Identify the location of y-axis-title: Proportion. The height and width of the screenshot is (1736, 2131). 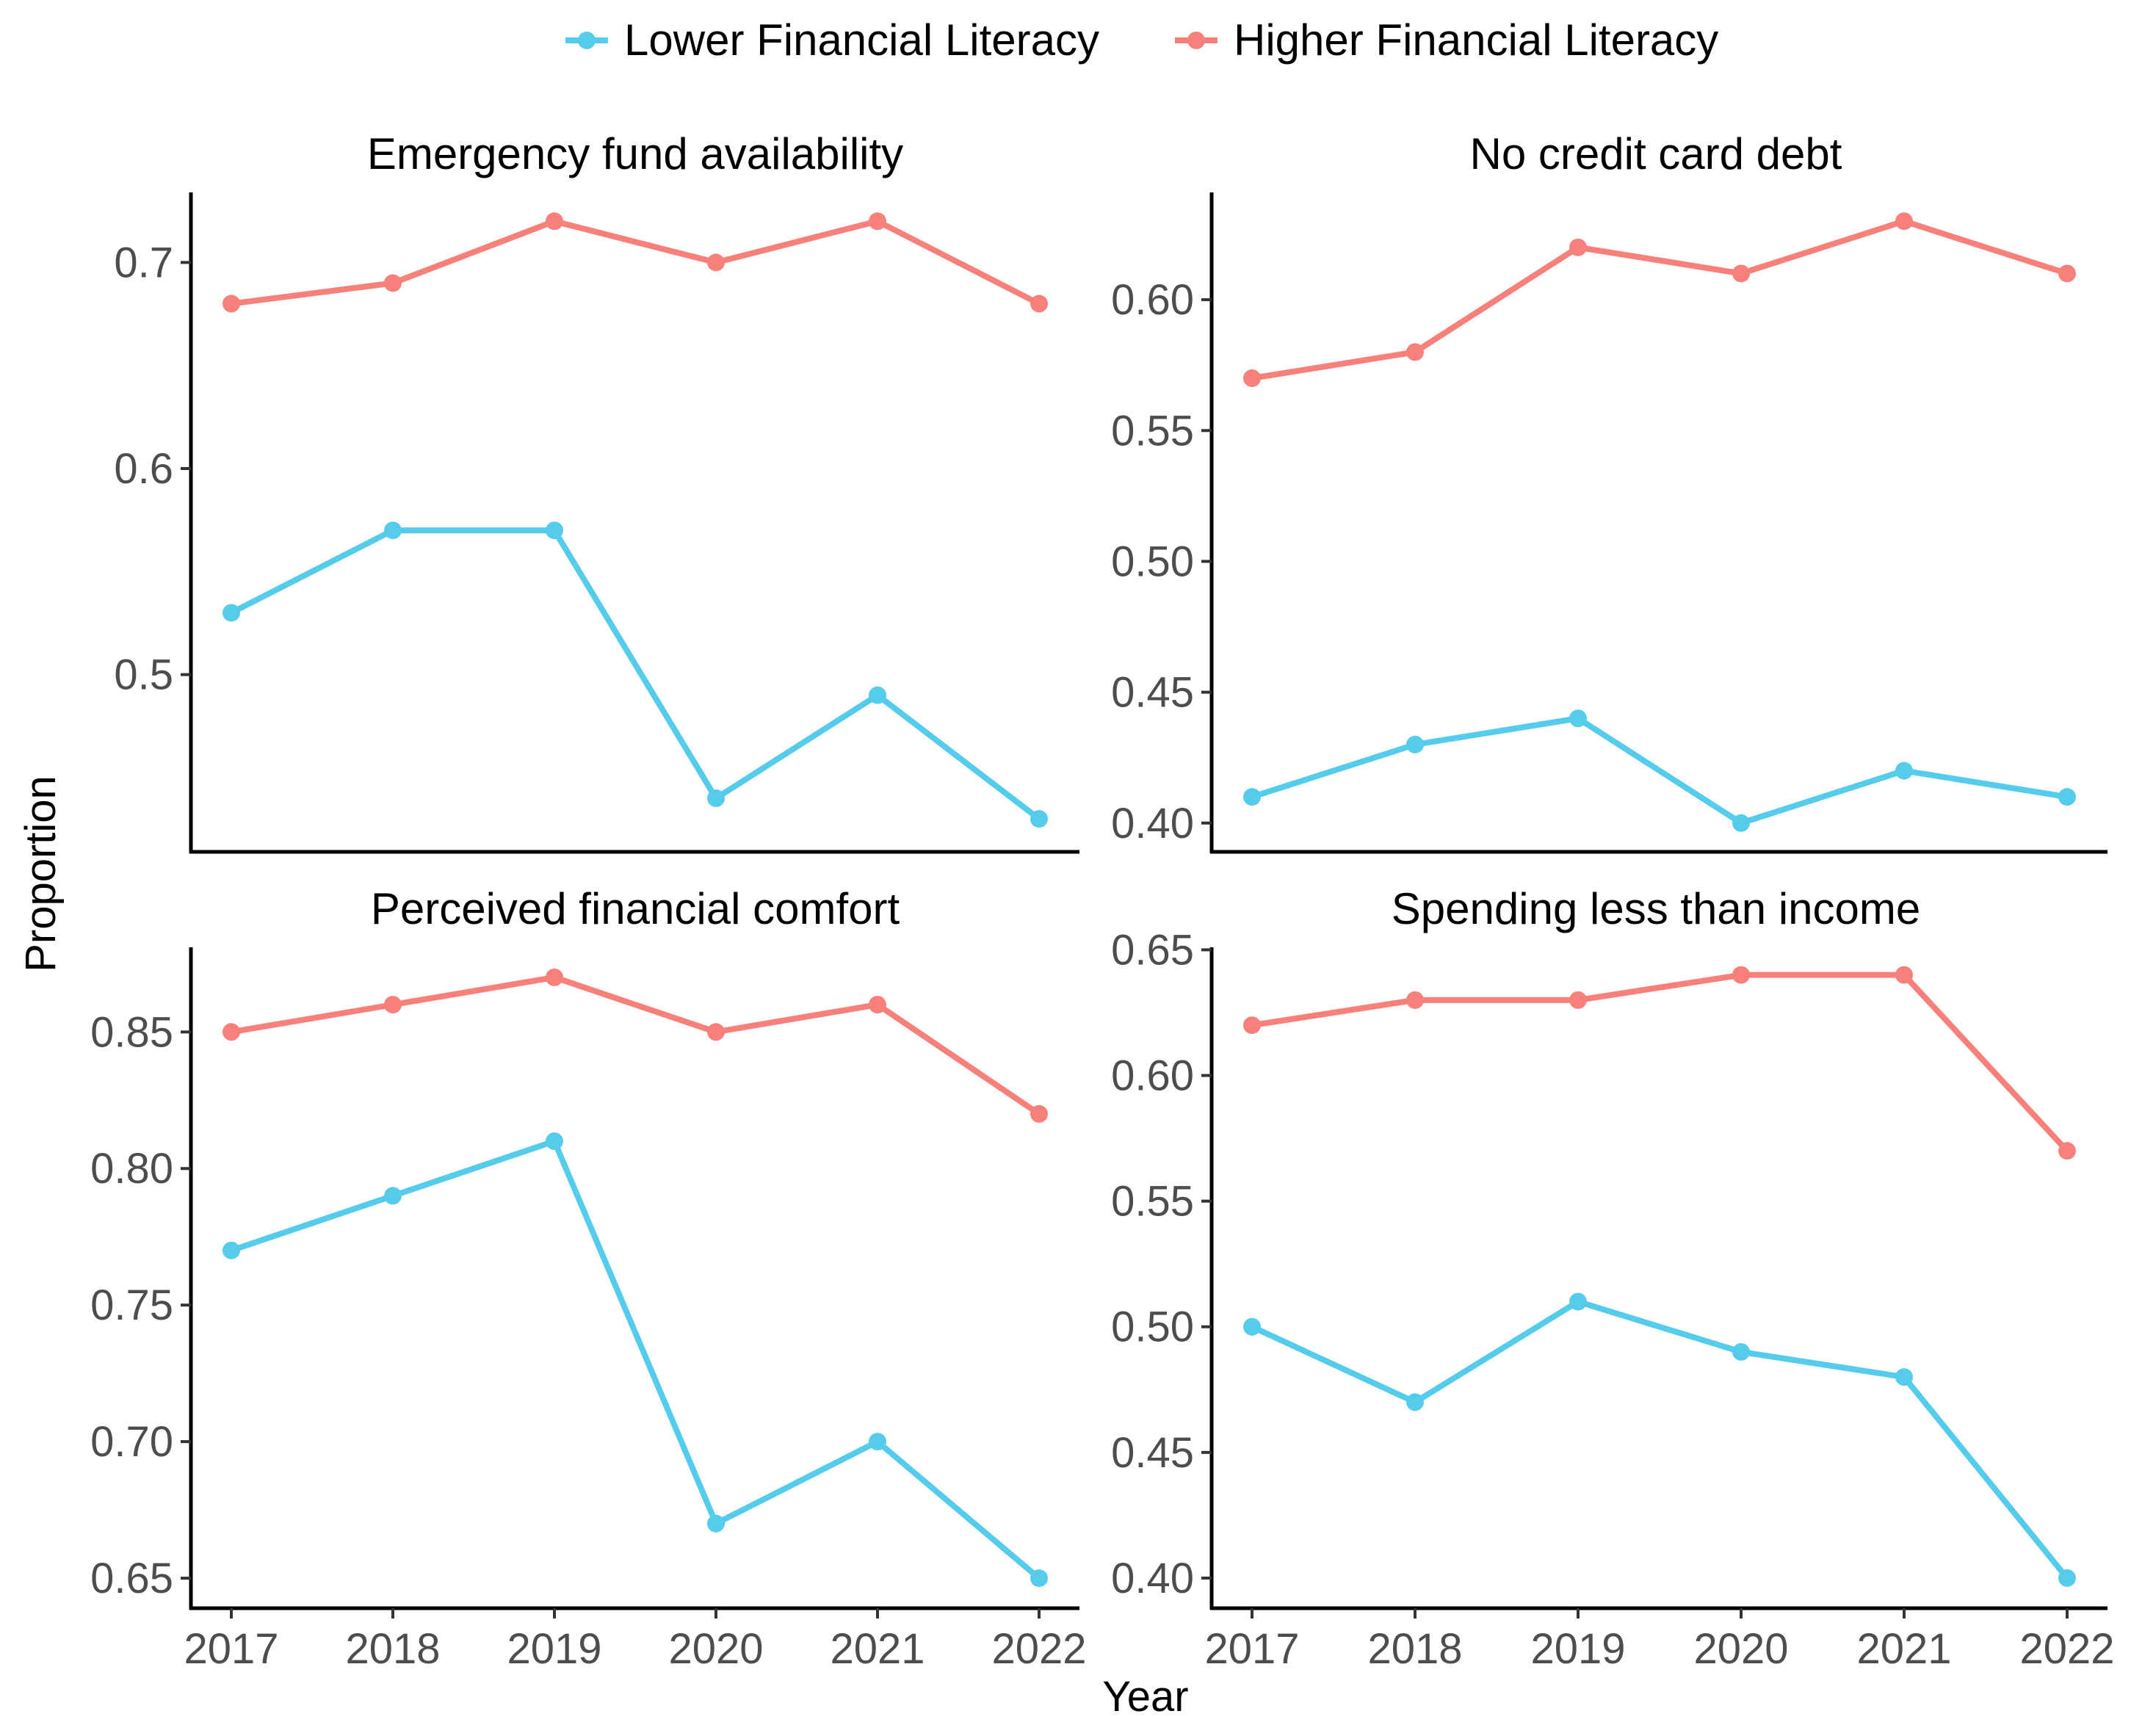
(41, 873).